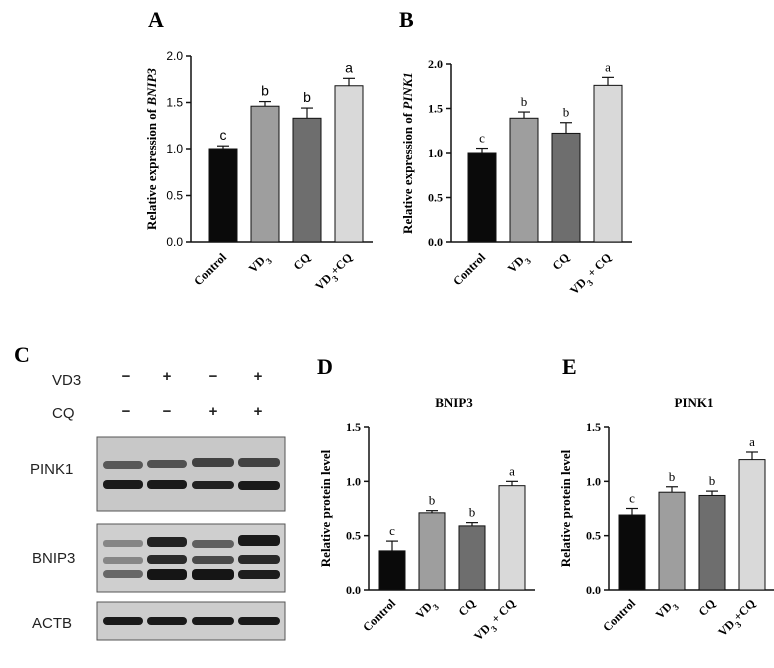  Describe the element at coordinates (325, 366) in the screenshot. I see `panel-letter-d: D` at that location.